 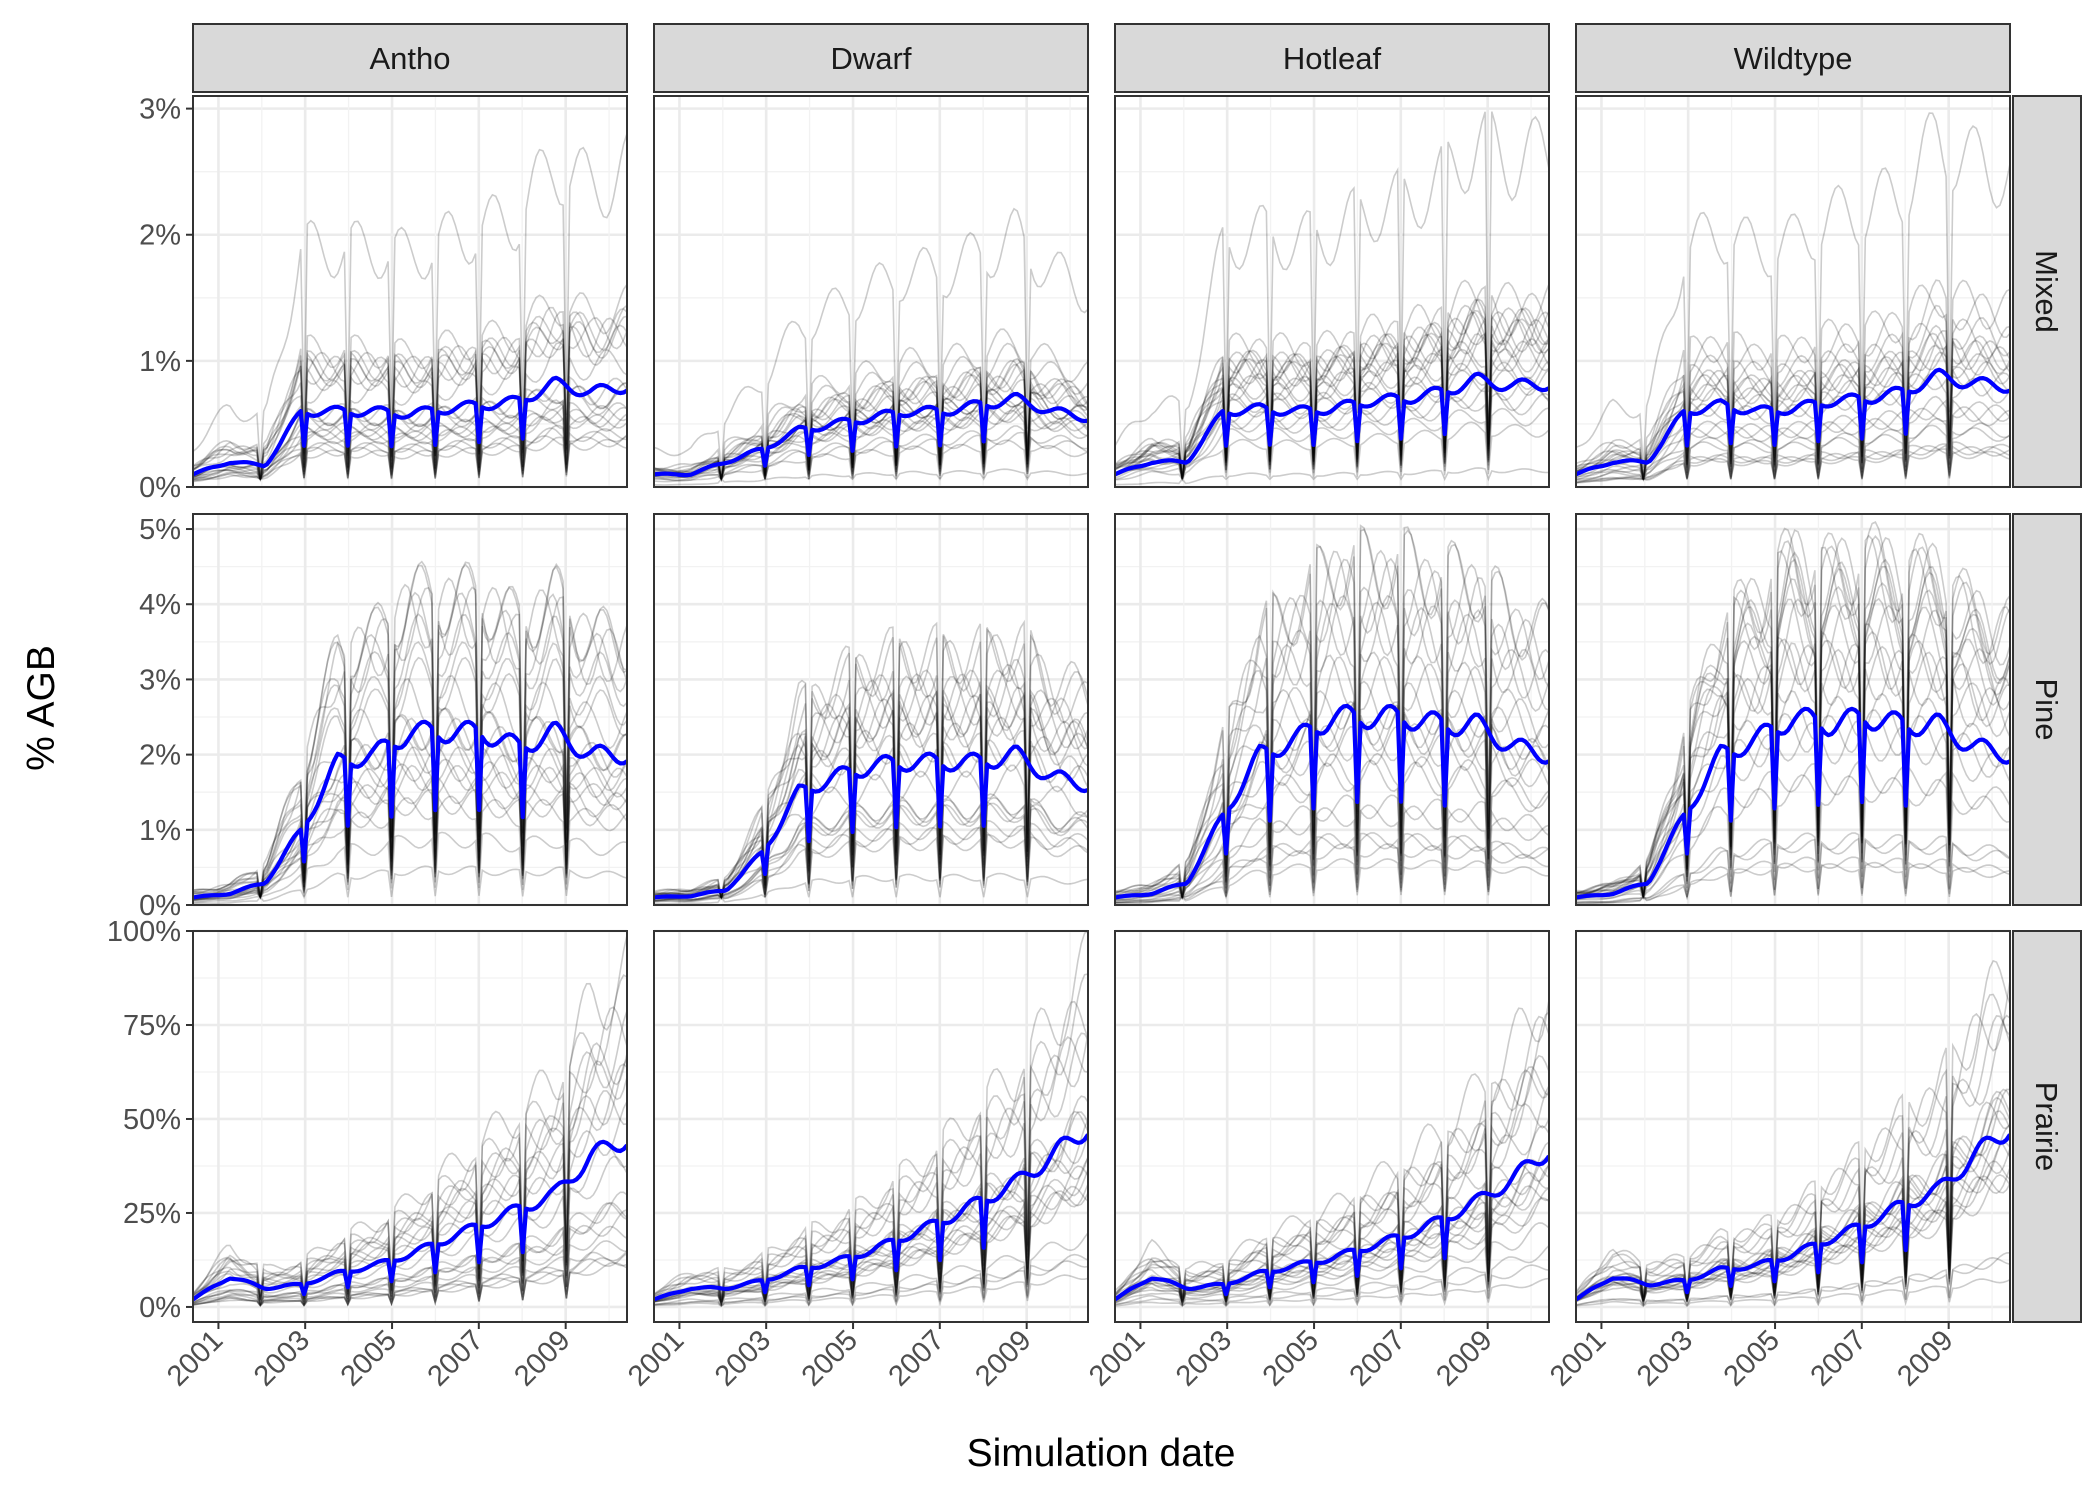 I want to click on x-tick-label: 2007, so click(x=1839, y=1358).